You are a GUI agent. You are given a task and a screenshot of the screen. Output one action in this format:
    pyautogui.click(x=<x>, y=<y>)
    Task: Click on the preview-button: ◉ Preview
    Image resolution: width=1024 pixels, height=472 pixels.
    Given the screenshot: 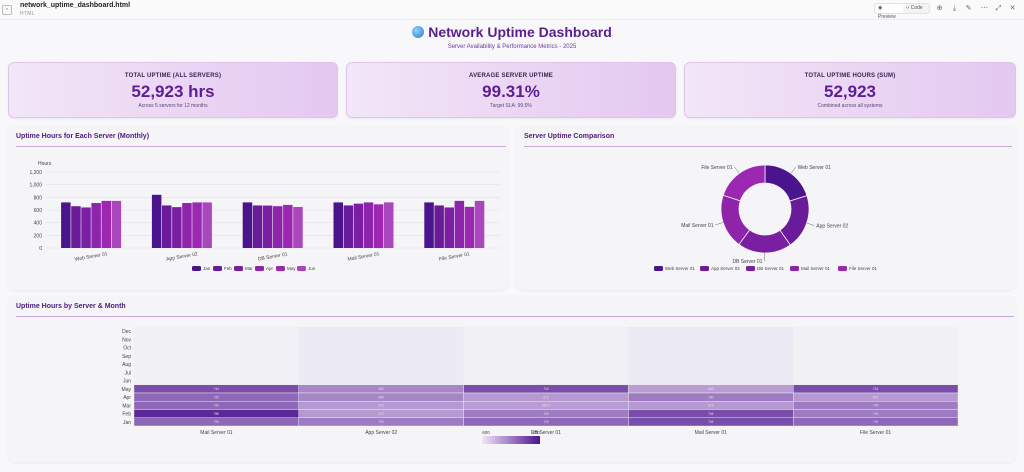 What is the action you would take?
    pyautogui.click(x=889, y=12)
    